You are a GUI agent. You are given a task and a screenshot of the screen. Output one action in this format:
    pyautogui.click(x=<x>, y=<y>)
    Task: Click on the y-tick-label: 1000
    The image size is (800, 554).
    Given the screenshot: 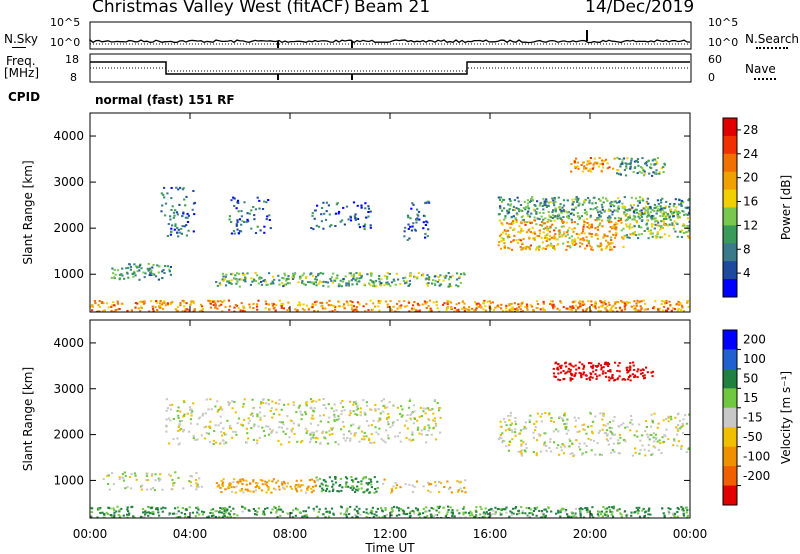 What is the action you would take?
    pyautogui.click(x=68, y=274)
    